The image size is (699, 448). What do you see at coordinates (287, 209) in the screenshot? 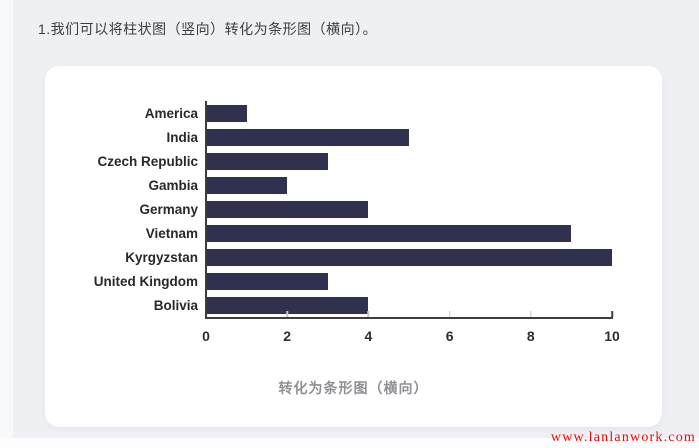
I see `bar-germany` at bounding box center [287, 209].